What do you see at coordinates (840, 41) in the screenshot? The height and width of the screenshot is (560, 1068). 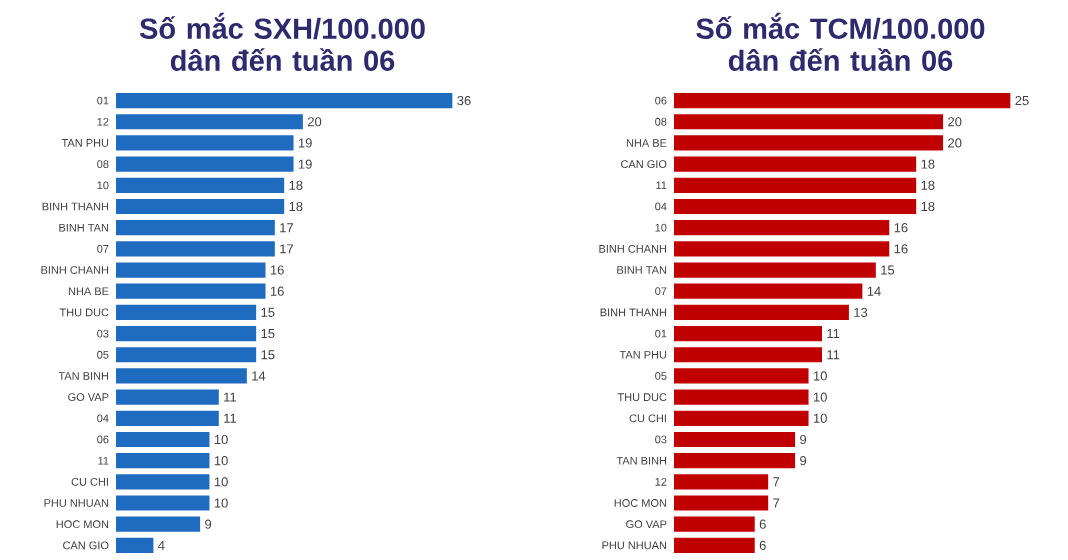 I see `chart-title: Số mắc TCM/100.000 dân đến tuần 06` at bounding box center [840, 41].